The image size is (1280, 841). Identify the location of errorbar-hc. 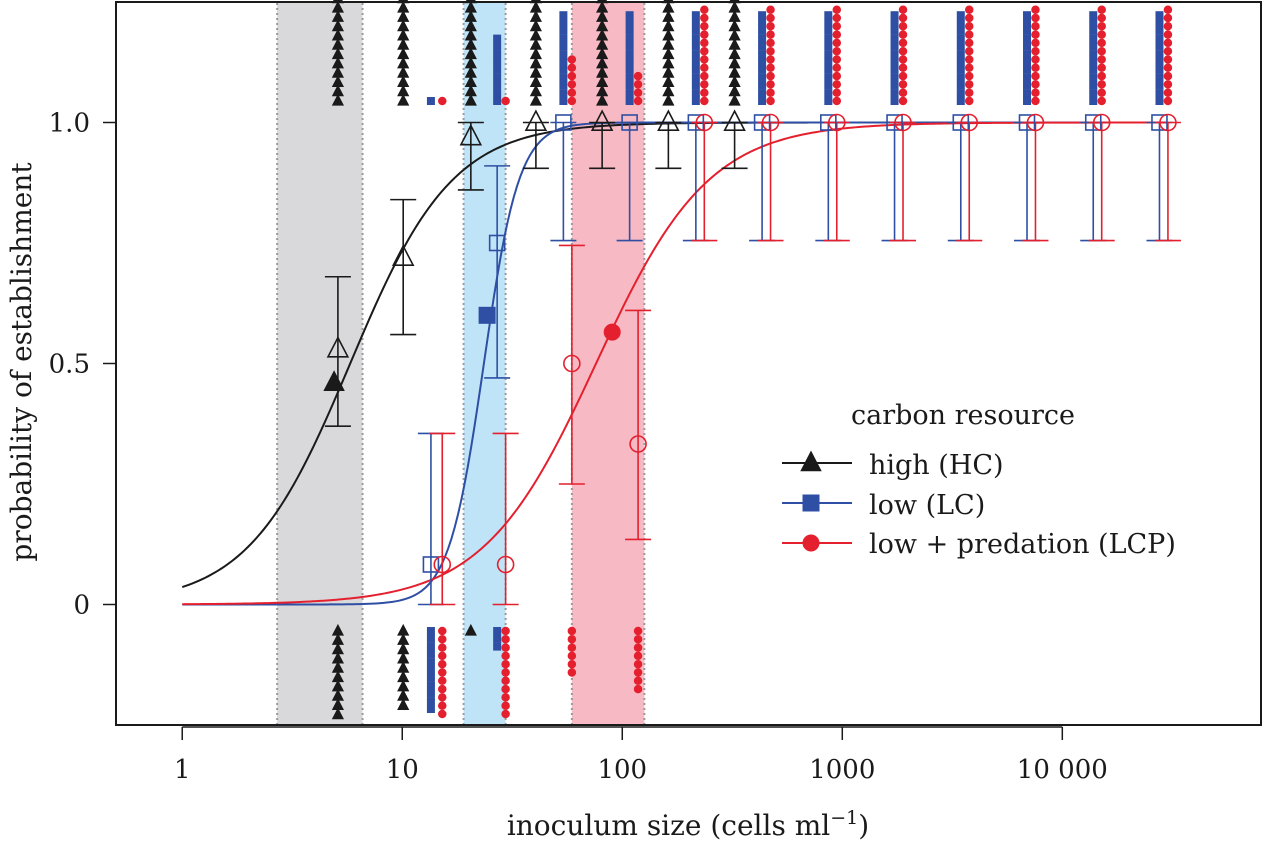
(403, 267).